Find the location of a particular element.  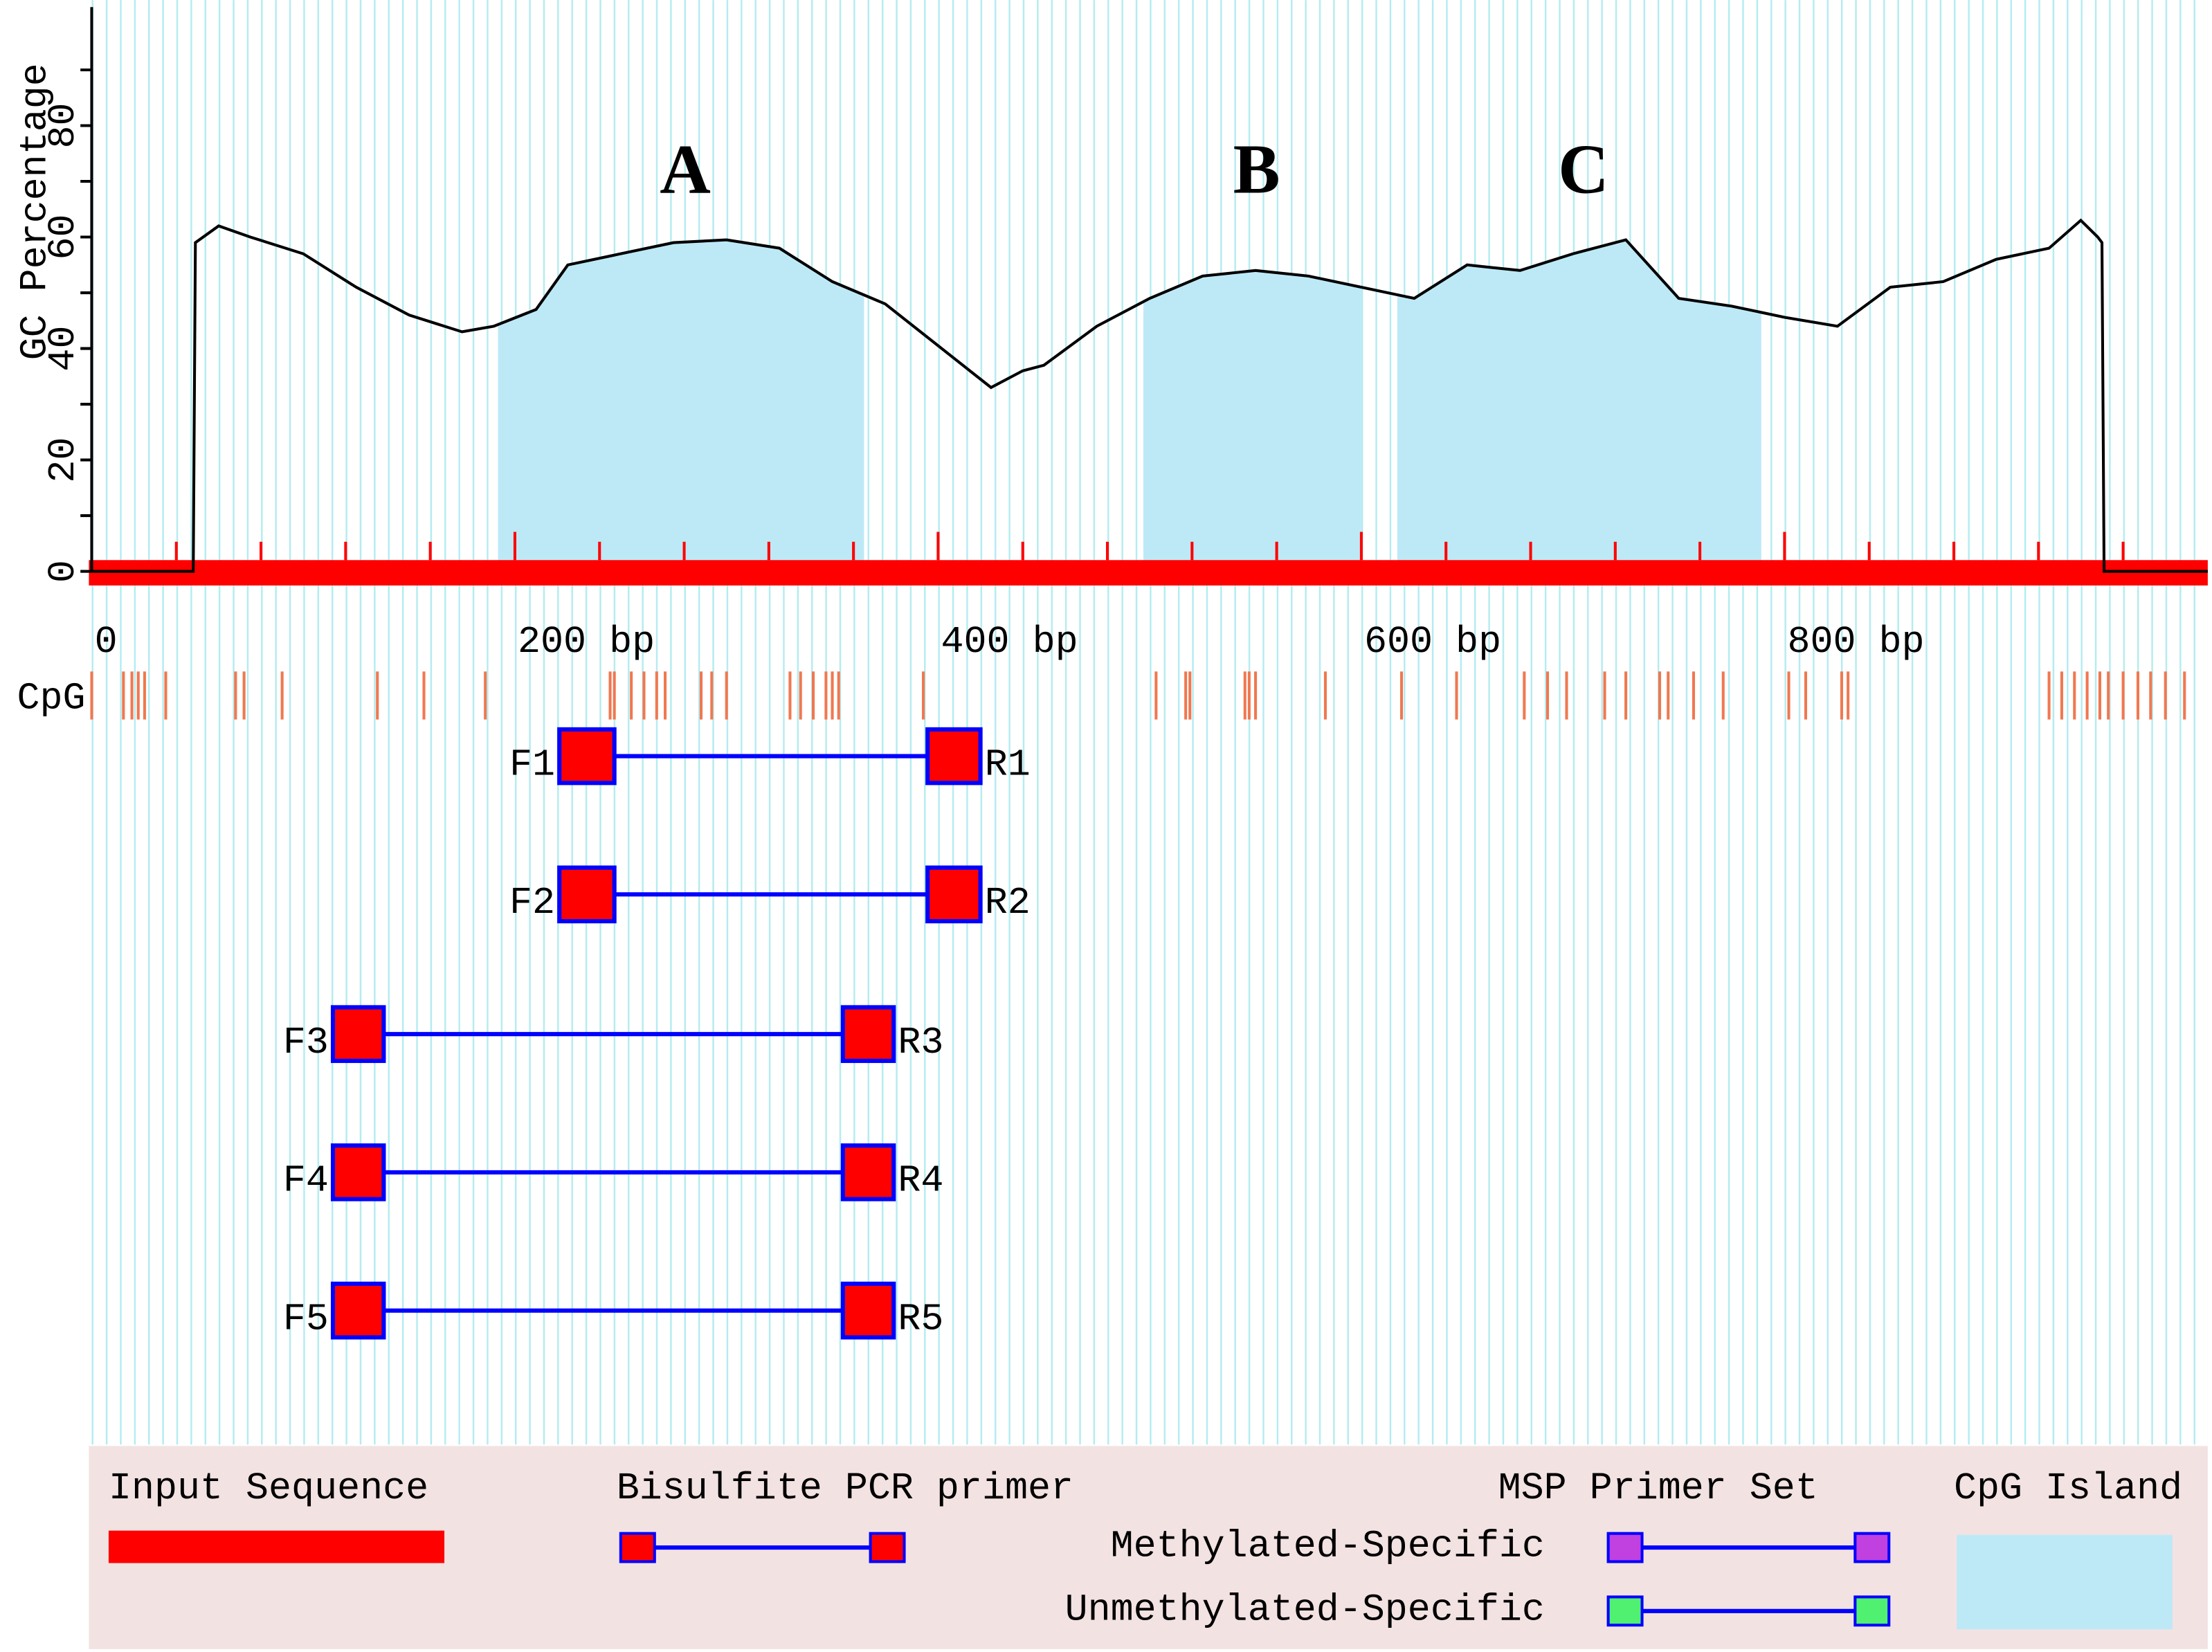

x-tick-label: 0 is located at coordinates (106, 642).